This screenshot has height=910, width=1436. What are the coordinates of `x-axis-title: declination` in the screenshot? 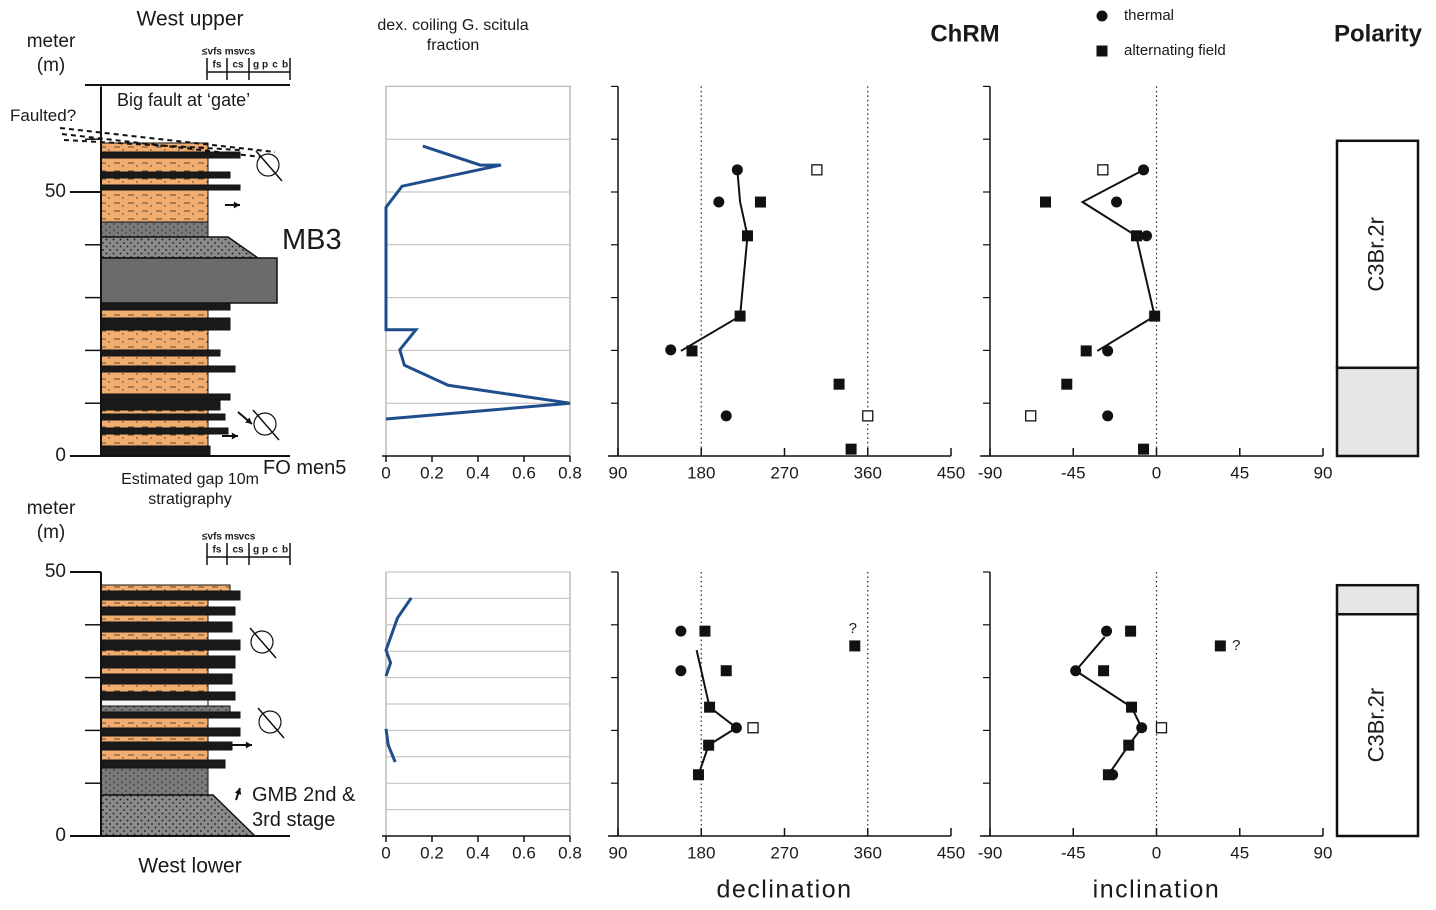 It's located at (784, 890).